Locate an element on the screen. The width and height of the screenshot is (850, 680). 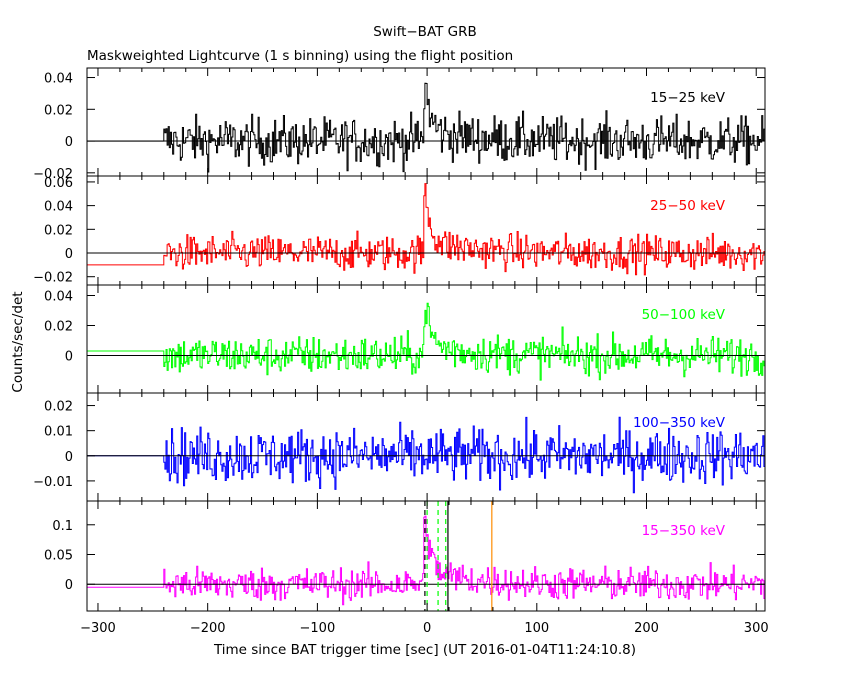
y-tick-label: 0.01 is located at coordinates (58, 432).